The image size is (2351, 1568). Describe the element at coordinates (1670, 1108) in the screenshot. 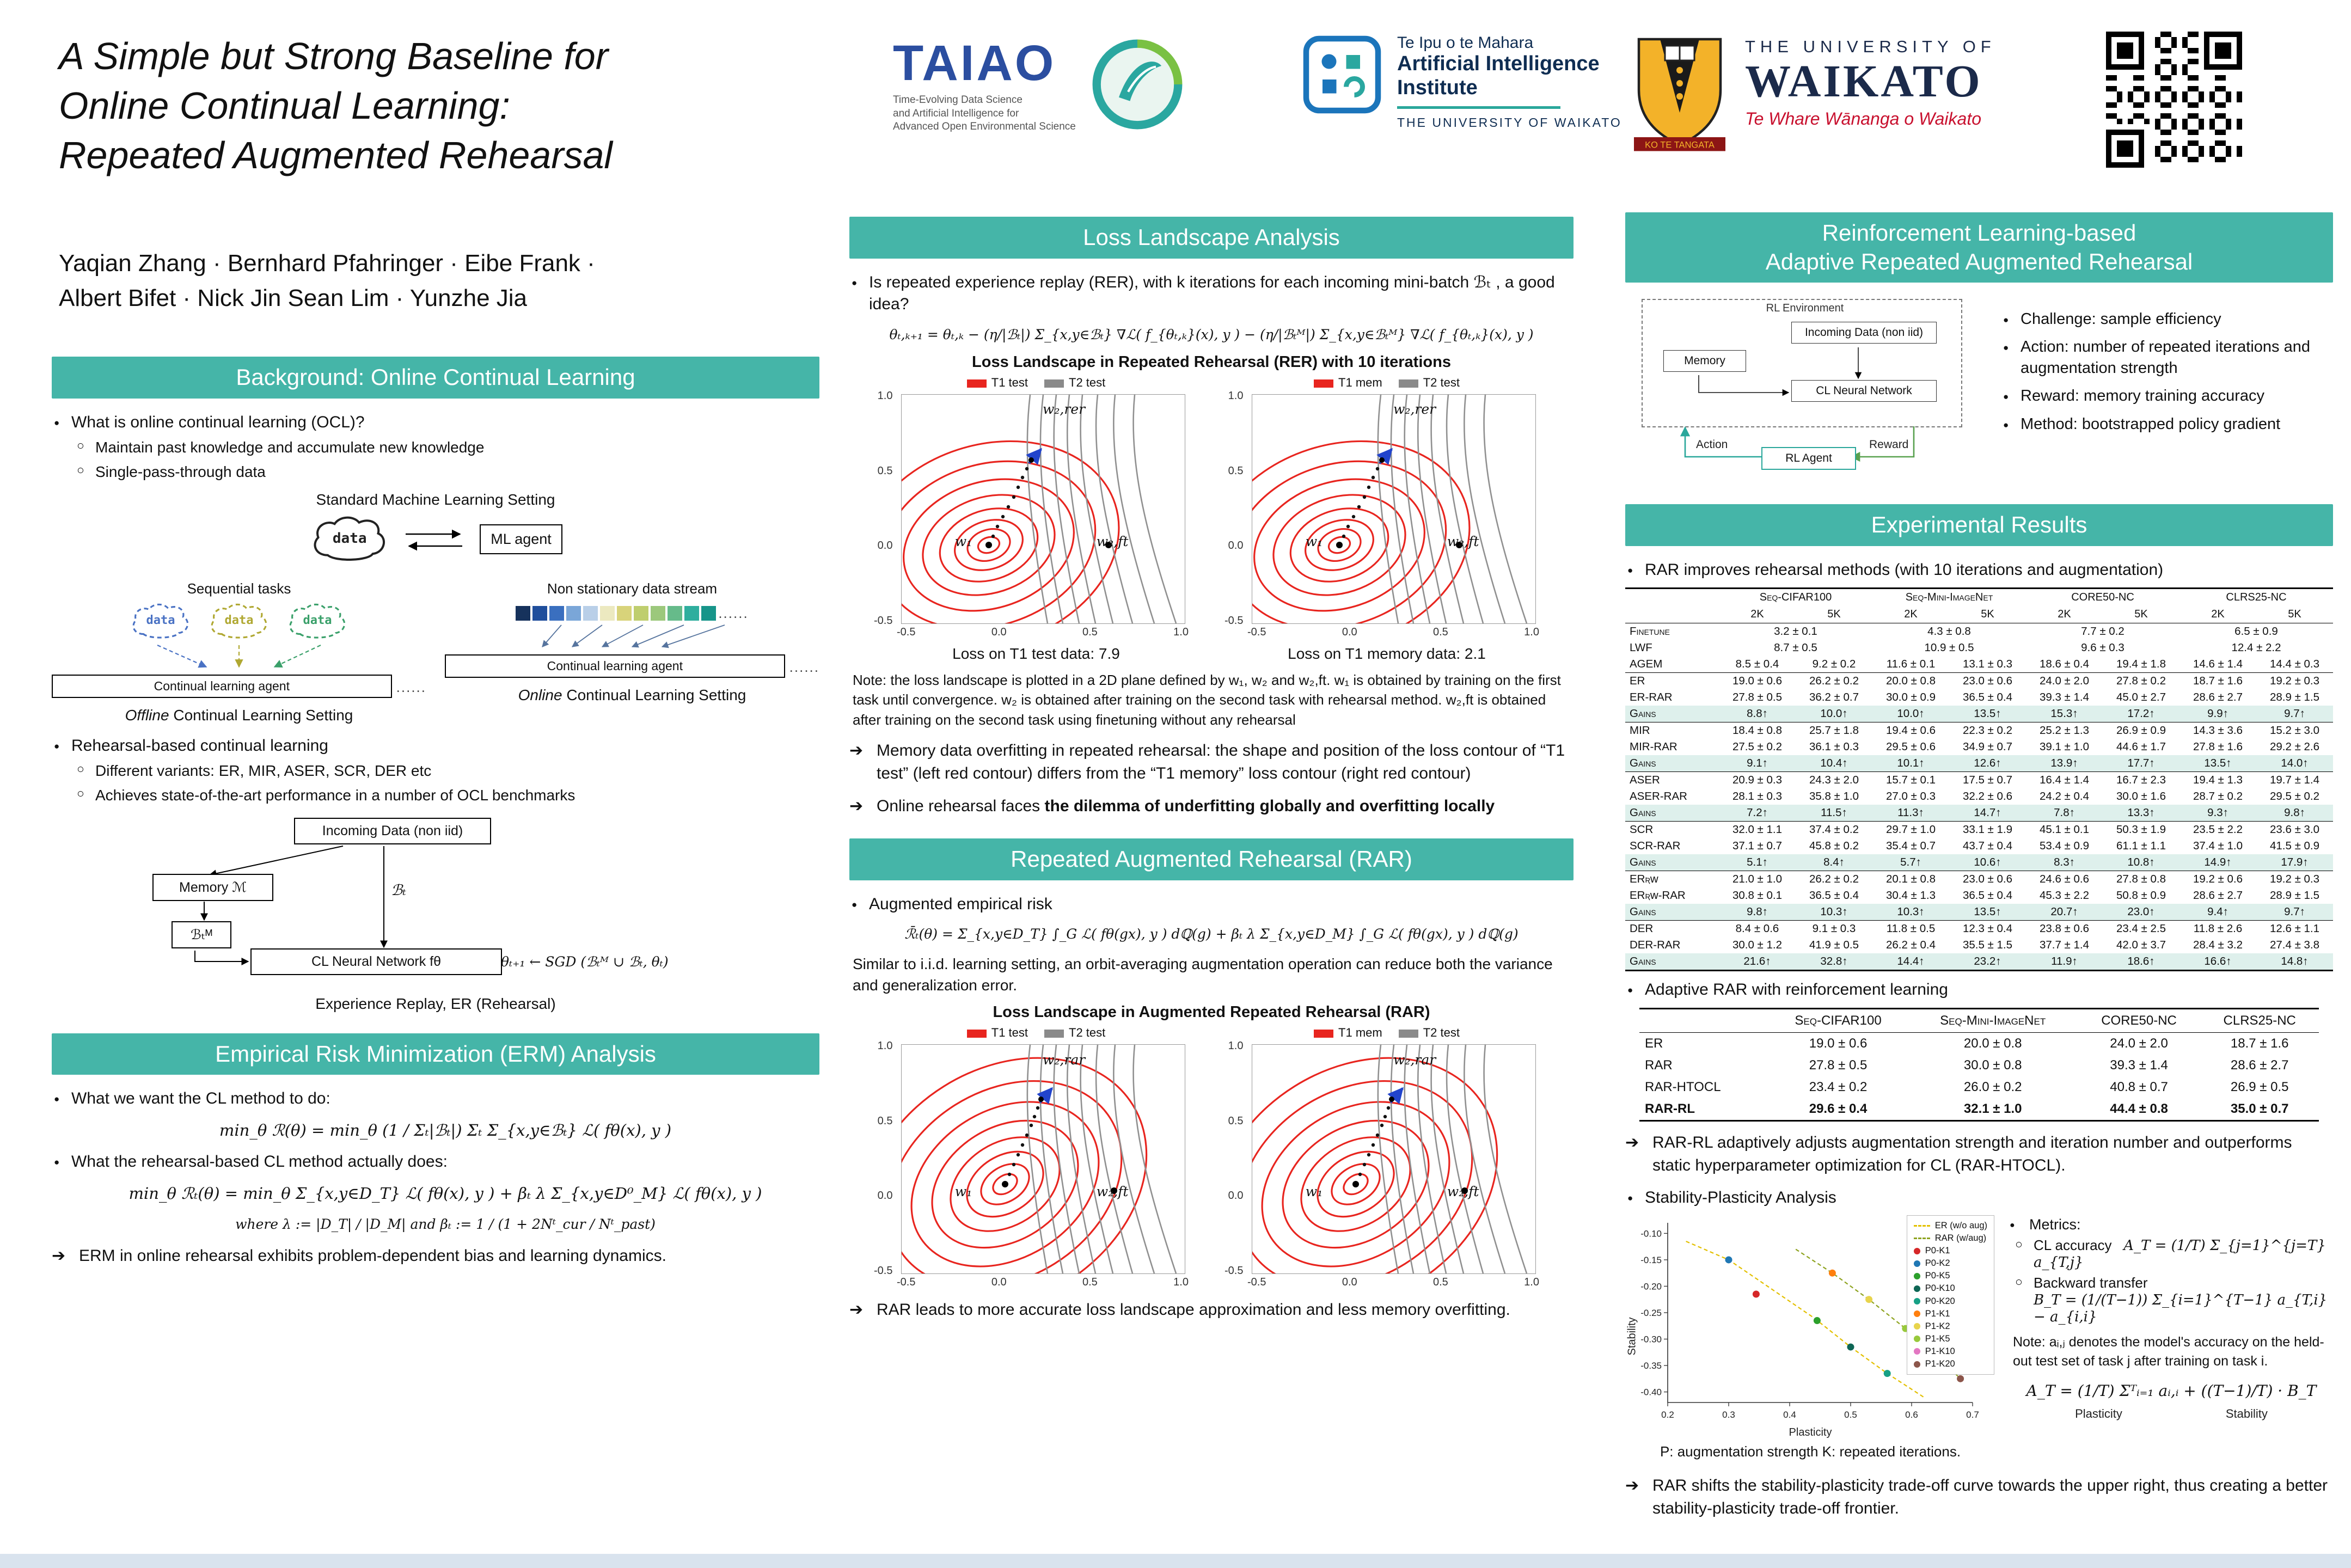

I see `method-cell: RAR-RL` at that location.